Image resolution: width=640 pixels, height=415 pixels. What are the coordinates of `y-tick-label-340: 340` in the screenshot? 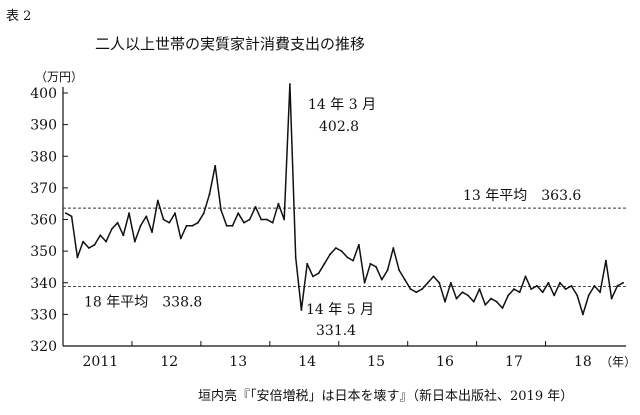 It's located at (43, 284).